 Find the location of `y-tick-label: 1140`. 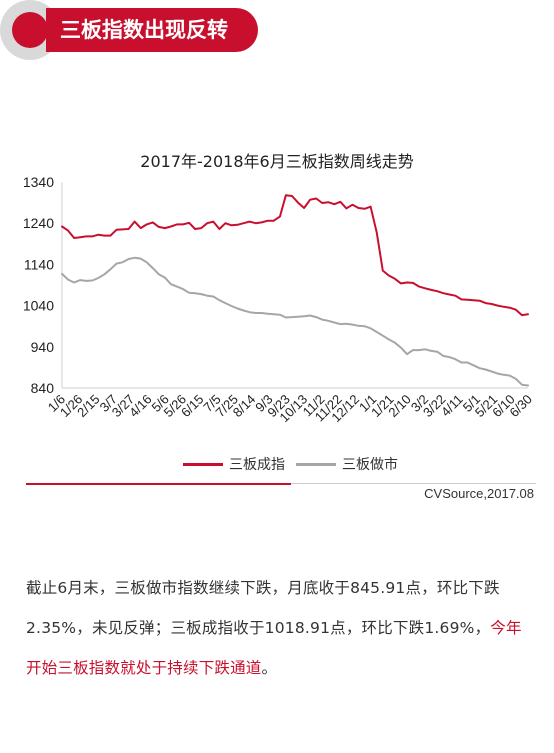

y-tick-label: 1140 is located at coordinates (39, 264).